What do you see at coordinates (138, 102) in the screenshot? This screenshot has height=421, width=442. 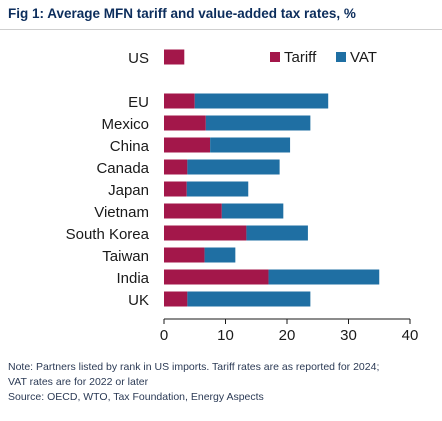 I see `category-label-eu: EU` at bounding box center [138, 102].